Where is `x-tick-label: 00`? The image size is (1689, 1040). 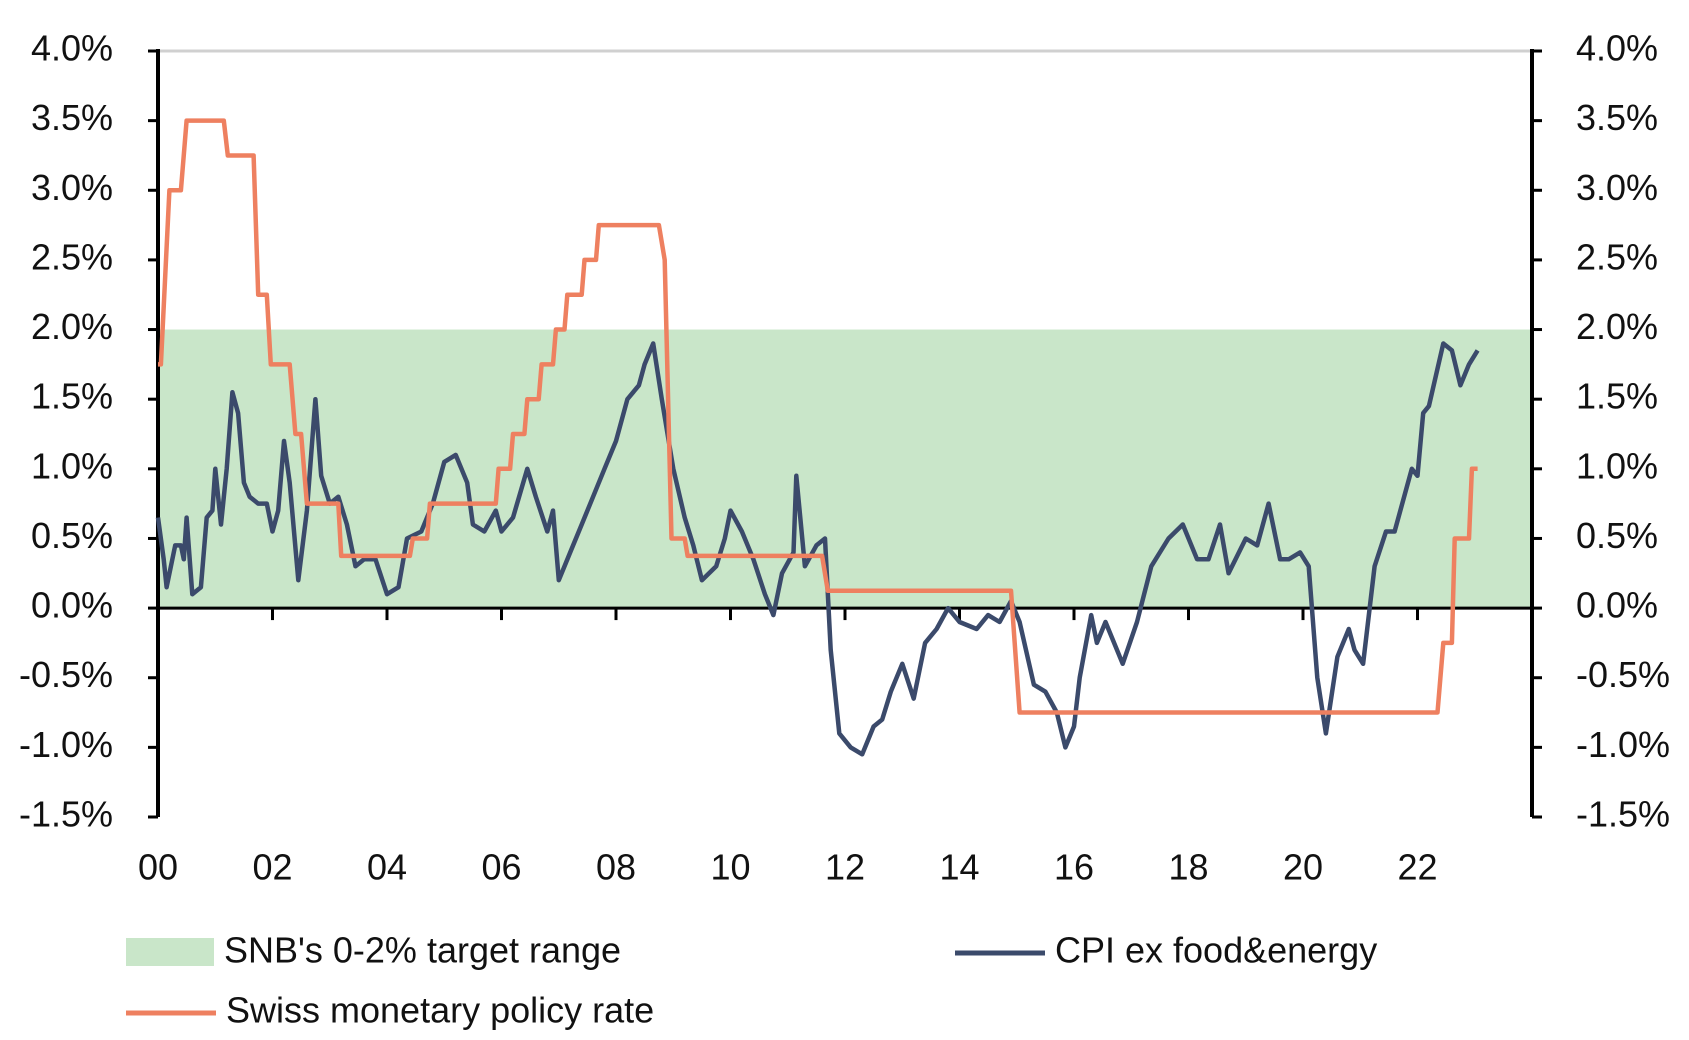 x-tick-label: 00 is located at coordinates (158, 867).